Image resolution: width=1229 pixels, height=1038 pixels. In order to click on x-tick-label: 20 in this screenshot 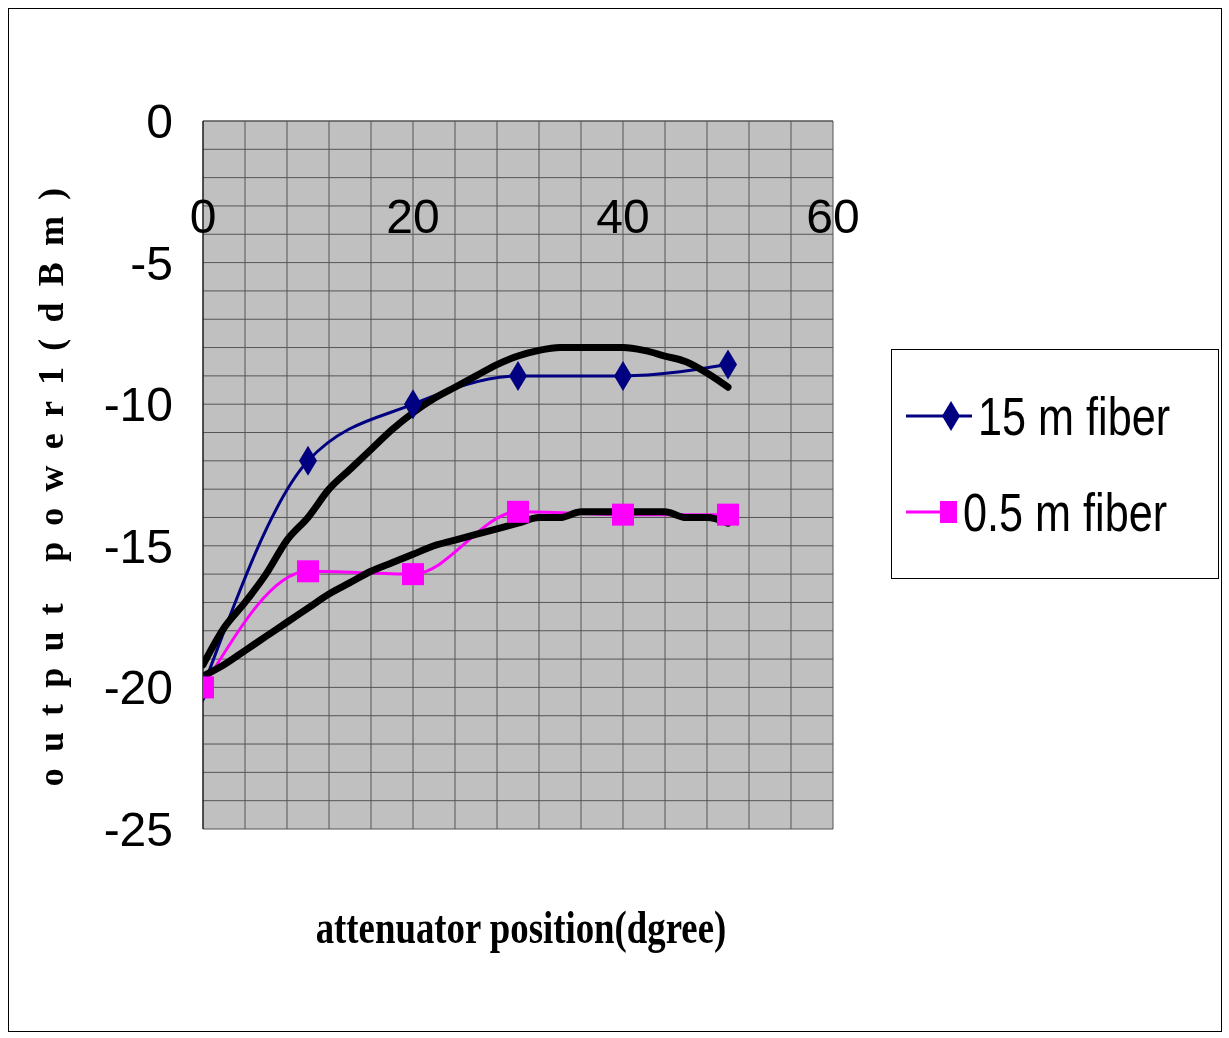, I will do `click(413, 216)`.